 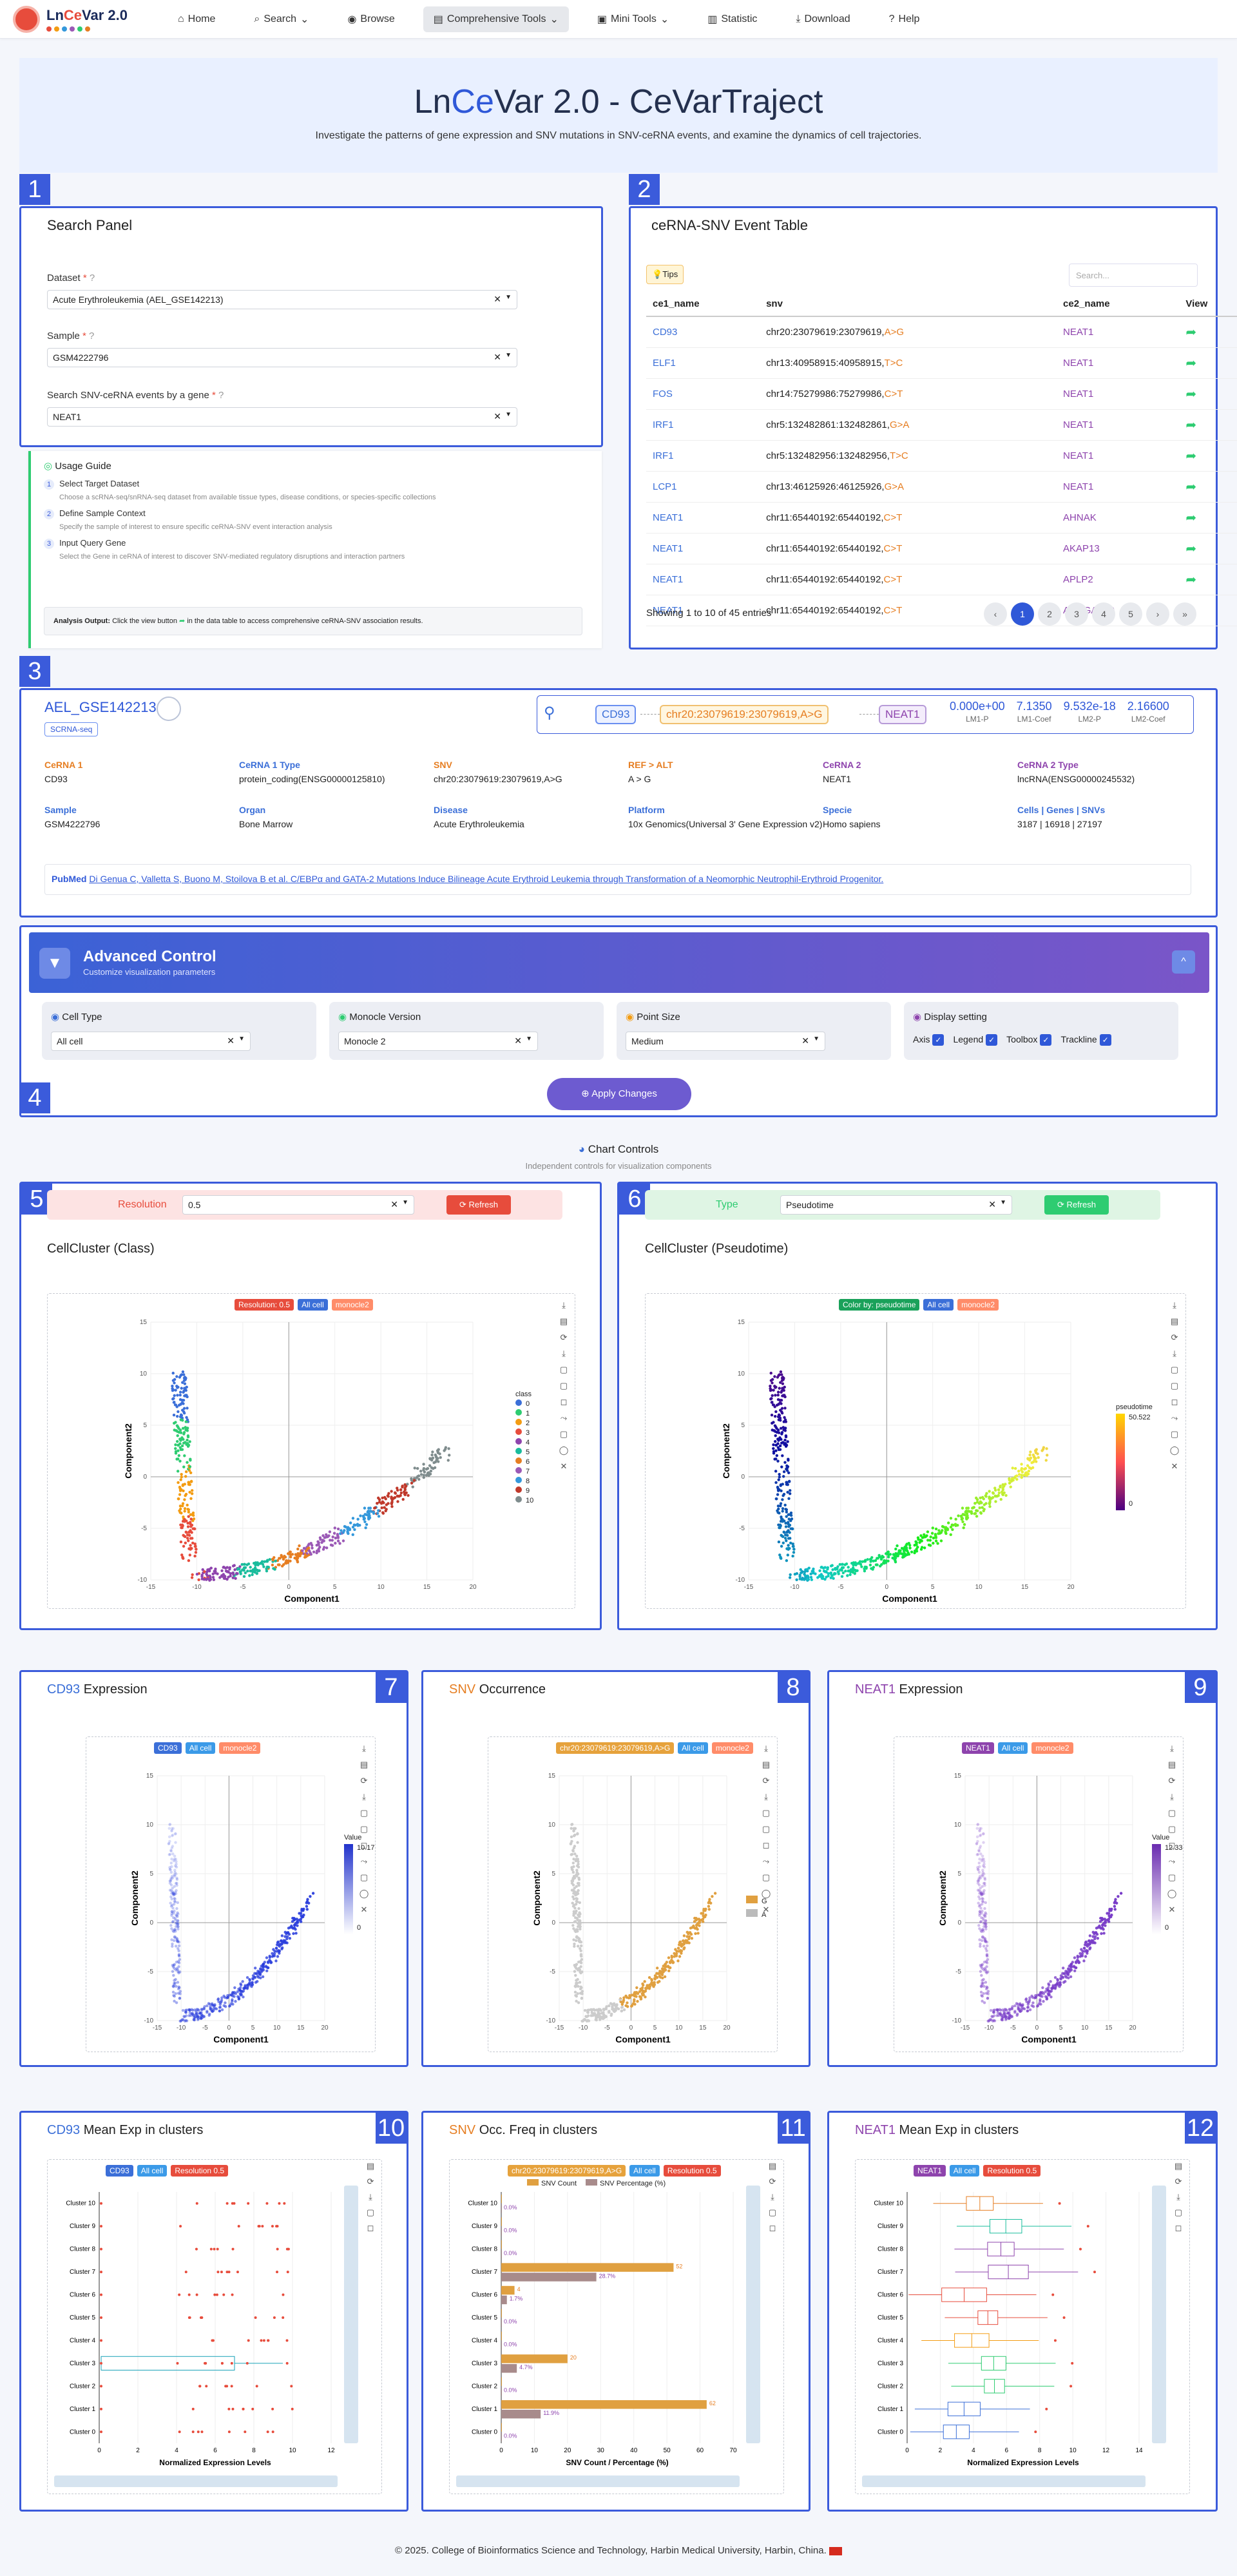 I want to click on nav-home: ⌂ Home, so click(x=197, y=18).